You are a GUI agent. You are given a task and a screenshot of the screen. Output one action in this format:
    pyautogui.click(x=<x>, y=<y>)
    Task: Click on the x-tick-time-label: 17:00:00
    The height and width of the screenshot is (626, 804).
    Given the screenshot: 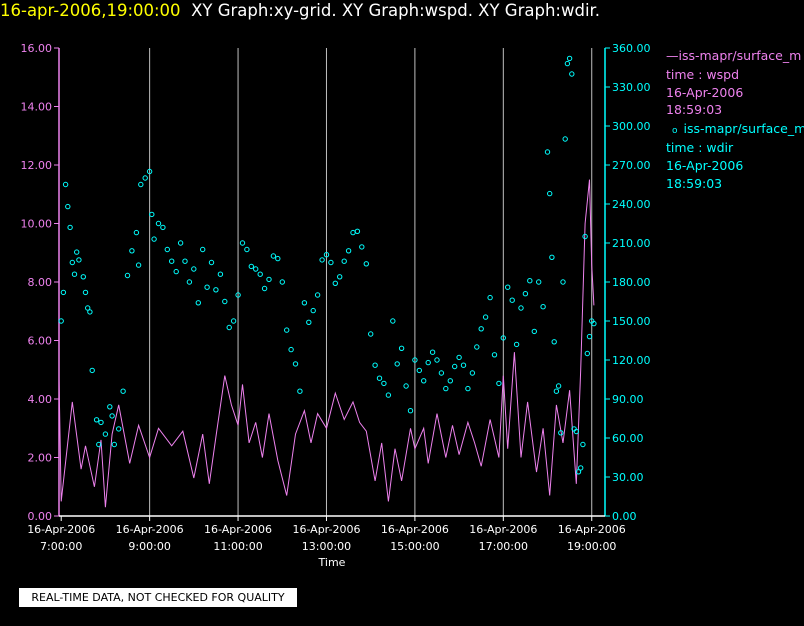 What is the action you would take?
    pyautogui.click(x=503, y=546)
    